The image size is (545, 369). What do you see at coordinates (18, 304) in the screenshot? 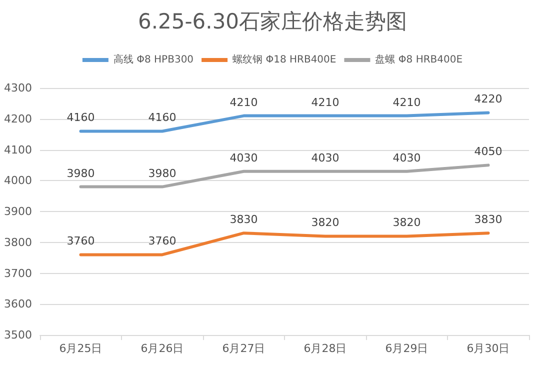
I see `y-tick-label: 3600` at bounding box center [18, 304].